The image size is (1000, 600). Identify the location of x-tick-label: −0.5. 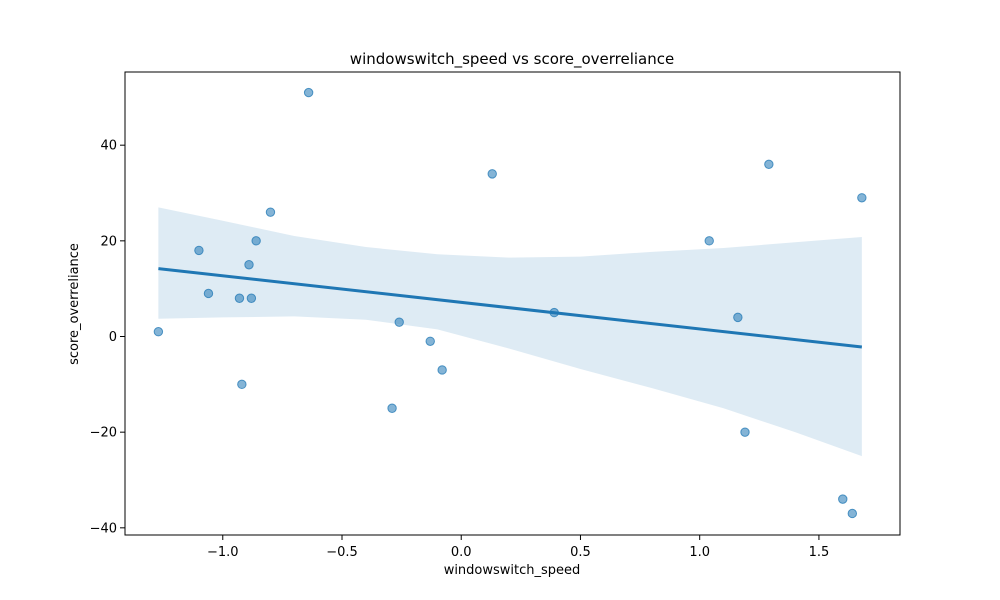
(342, 552).